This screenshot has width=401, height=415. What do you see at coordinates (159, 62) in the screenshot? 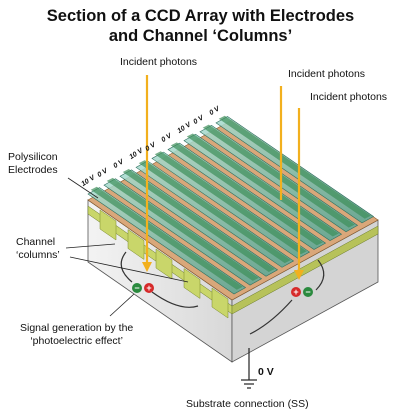
I see `label-incident-photons-1: Incident photons` at bounding box center [159, 62].